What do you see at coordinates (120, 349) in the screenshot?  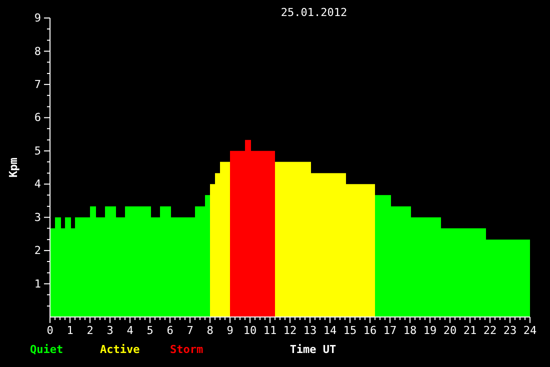 I see `text: Active` at bounding box center [120, 349].